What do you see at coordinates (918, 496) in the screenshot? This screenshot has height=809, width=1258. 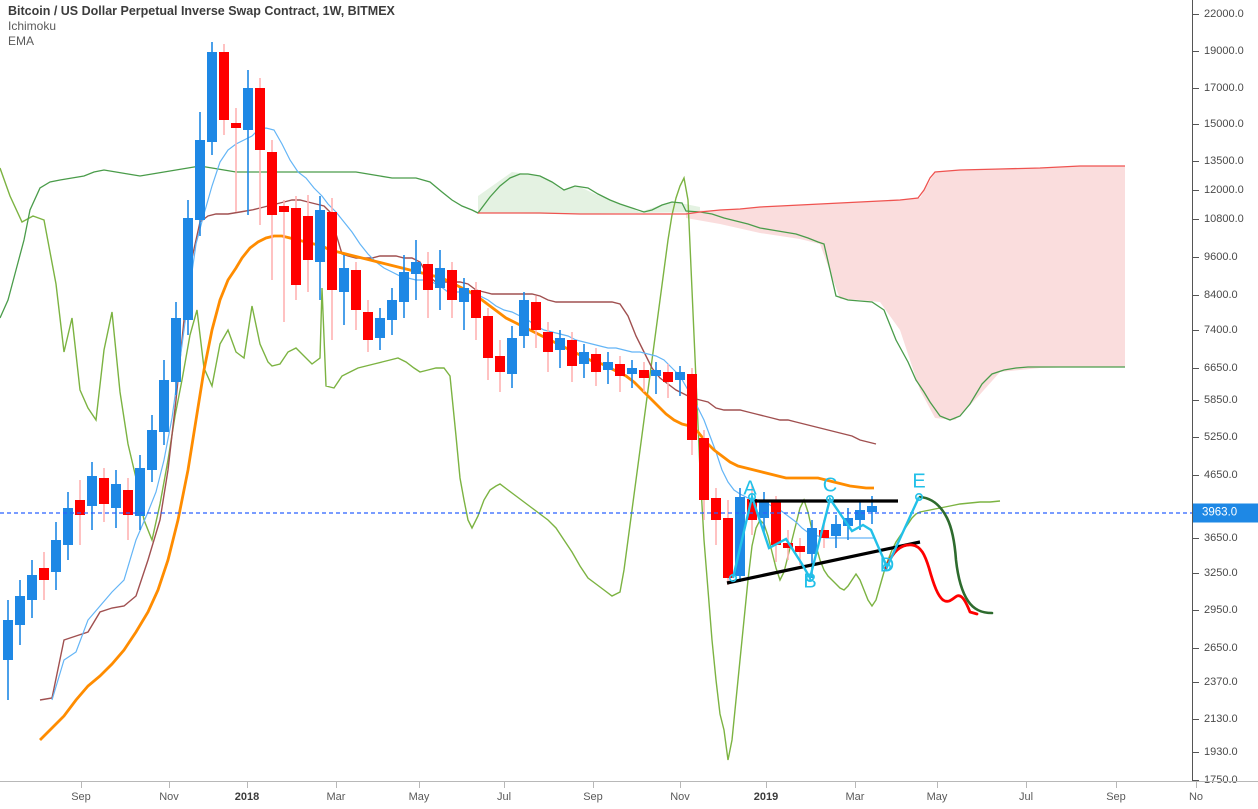 I see `pivot-e-marker` at bounding box center [918, 496].